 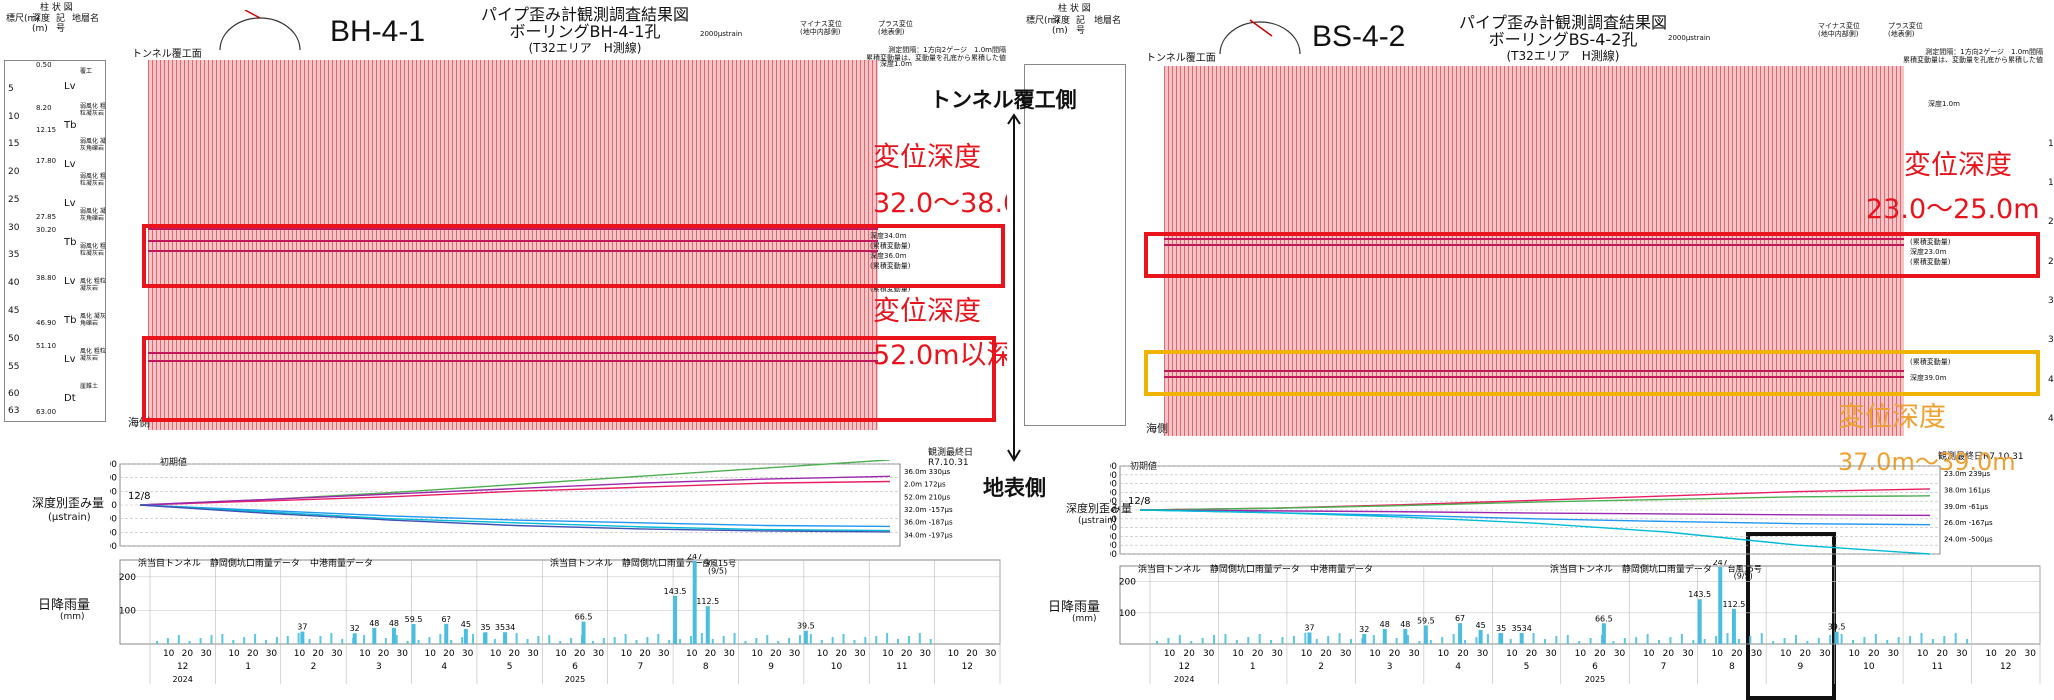 What do you see at coordinates (61, 24) in the screenshot?
I see `col-symbol: 記号` at bounding box center [61, 24].